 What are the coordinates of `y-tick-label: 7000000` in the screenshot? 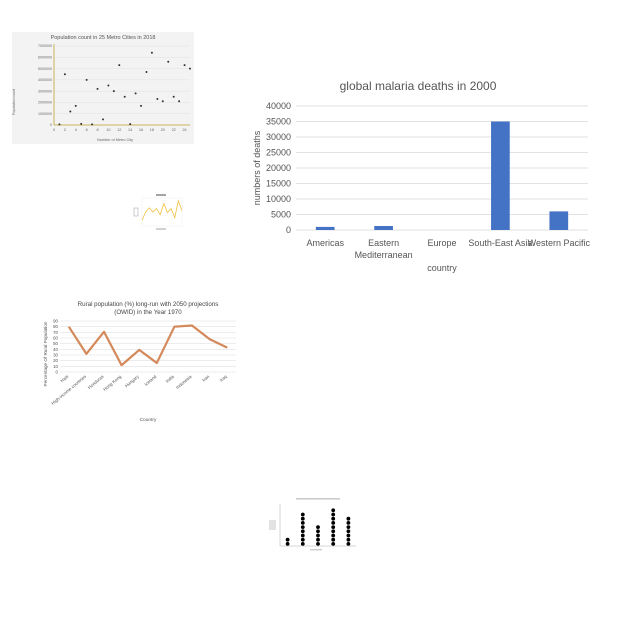 It's located at (45, 46).